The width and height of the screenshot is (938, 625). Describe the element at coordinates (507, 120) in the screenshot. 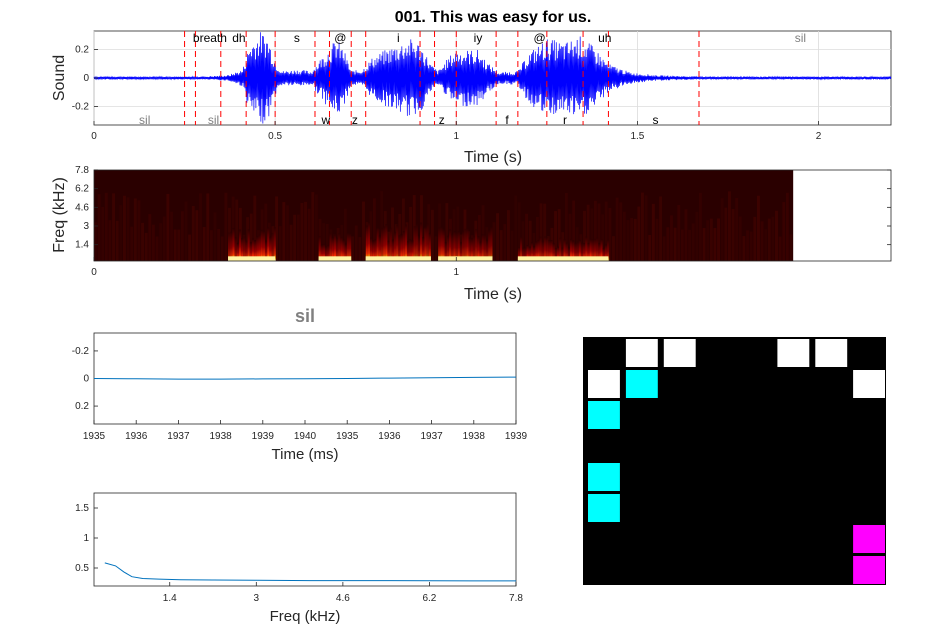

I see `segment-label: f` at that location.